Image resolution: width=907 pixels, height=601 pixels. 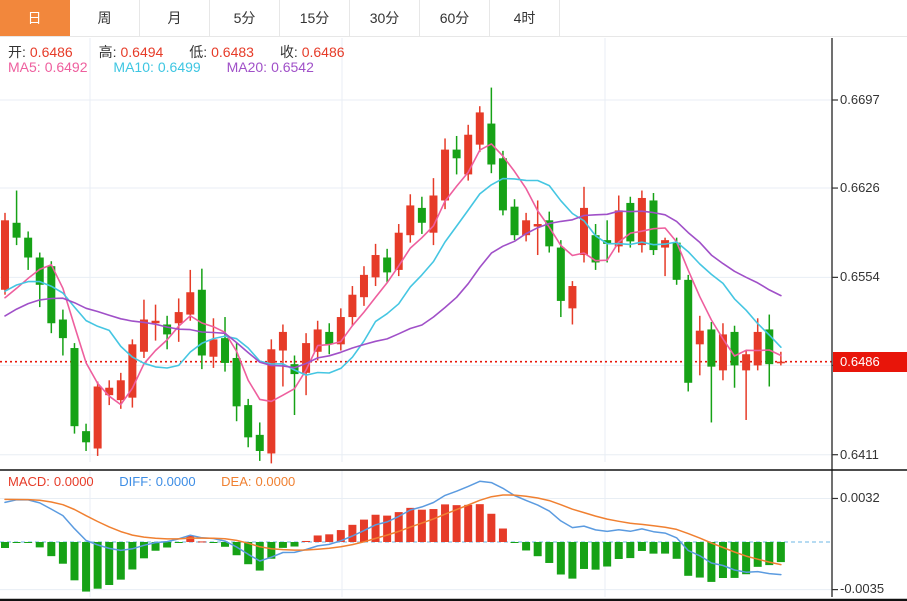 What do you see at coordinates (142, 52) in the screenshot?
I see `high-value: 0.6494` at bounding box center [142, 52].